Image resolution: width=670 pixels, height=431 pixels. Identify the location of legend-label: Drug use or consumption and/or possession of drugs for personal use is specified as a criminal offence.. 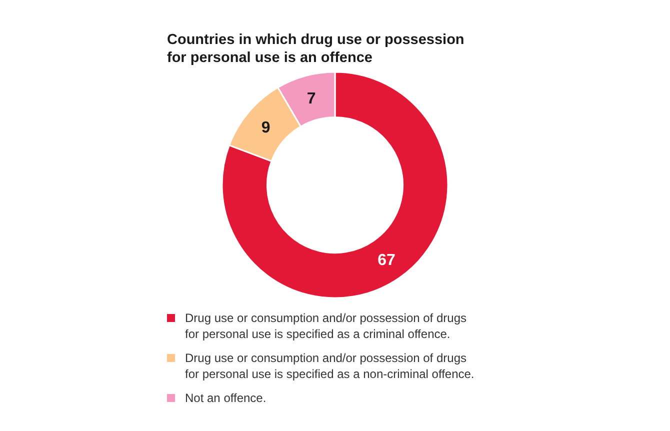
(325, 326).